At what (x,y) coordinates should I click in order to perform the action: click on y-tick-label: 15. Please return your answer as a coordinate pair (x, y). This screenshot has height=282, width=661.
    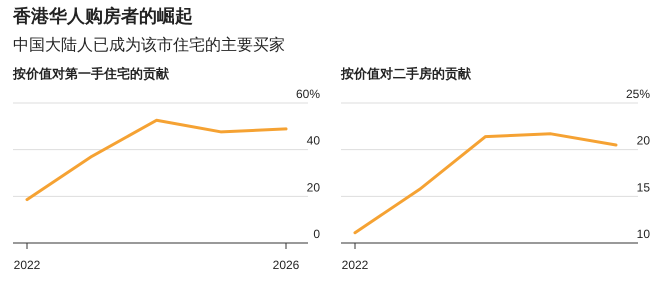
    Looking at the image, I should click on (643, 187).